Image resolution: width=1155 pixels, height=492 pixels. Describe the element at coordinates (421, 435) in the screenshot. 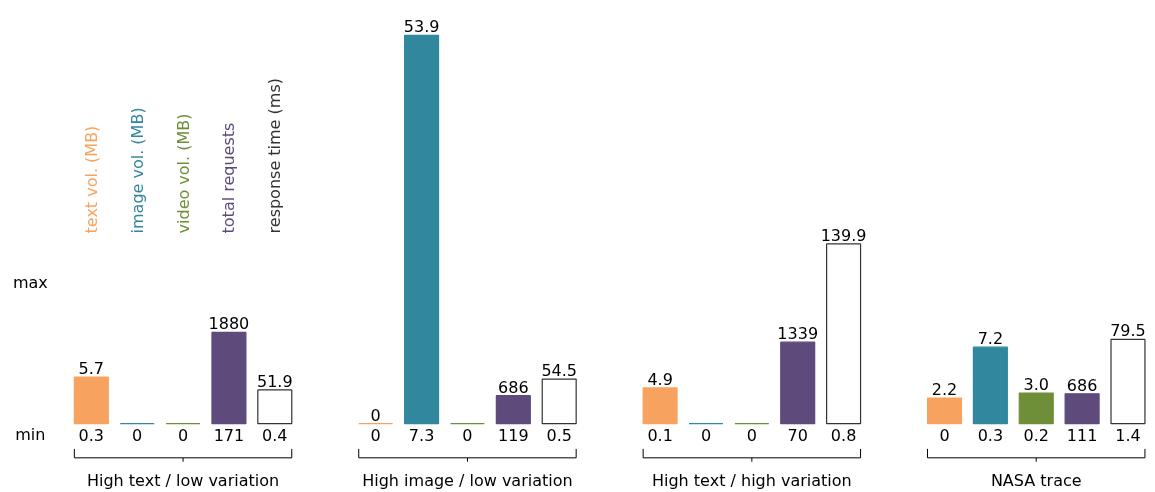

I see `text: 7.3` at that location.